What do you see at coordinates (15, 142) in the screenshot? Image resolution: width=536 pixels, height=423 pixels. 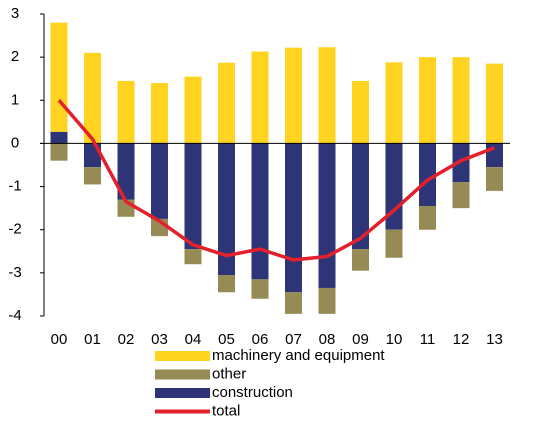 I see `y-tick-label: 0` at bounding box center [15, 142].